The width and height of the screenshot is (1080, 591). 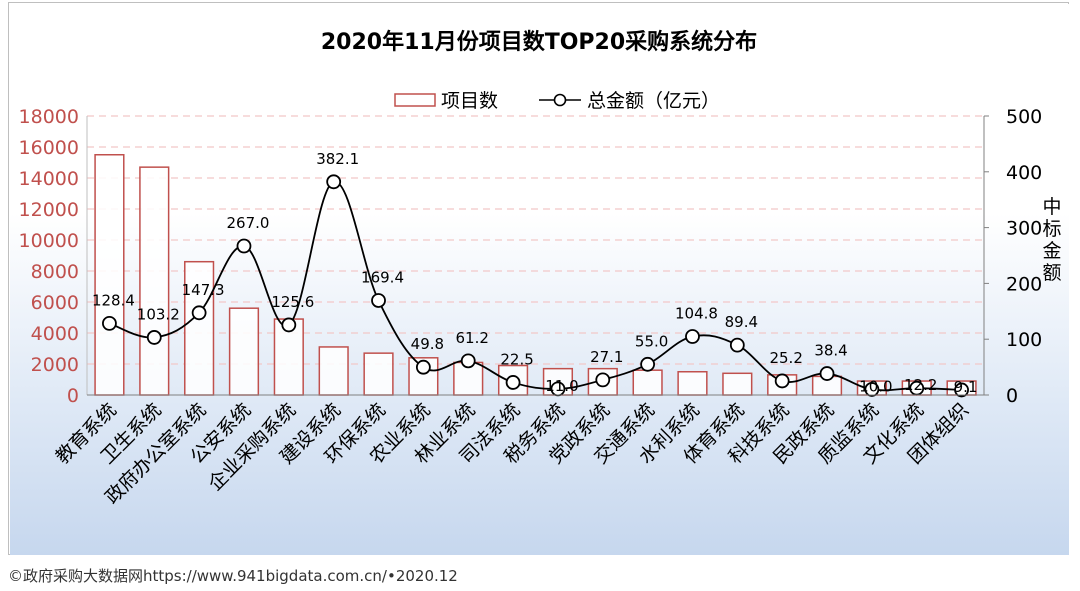 I want to click on left-tick-label: 6000, so click(x=55, y=303).